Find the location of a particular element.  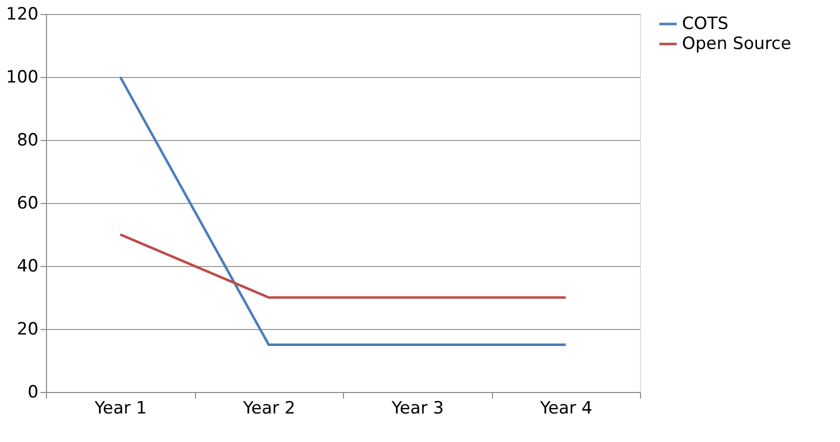

y-tick-label: 0 is located at coordinates (33, 392).